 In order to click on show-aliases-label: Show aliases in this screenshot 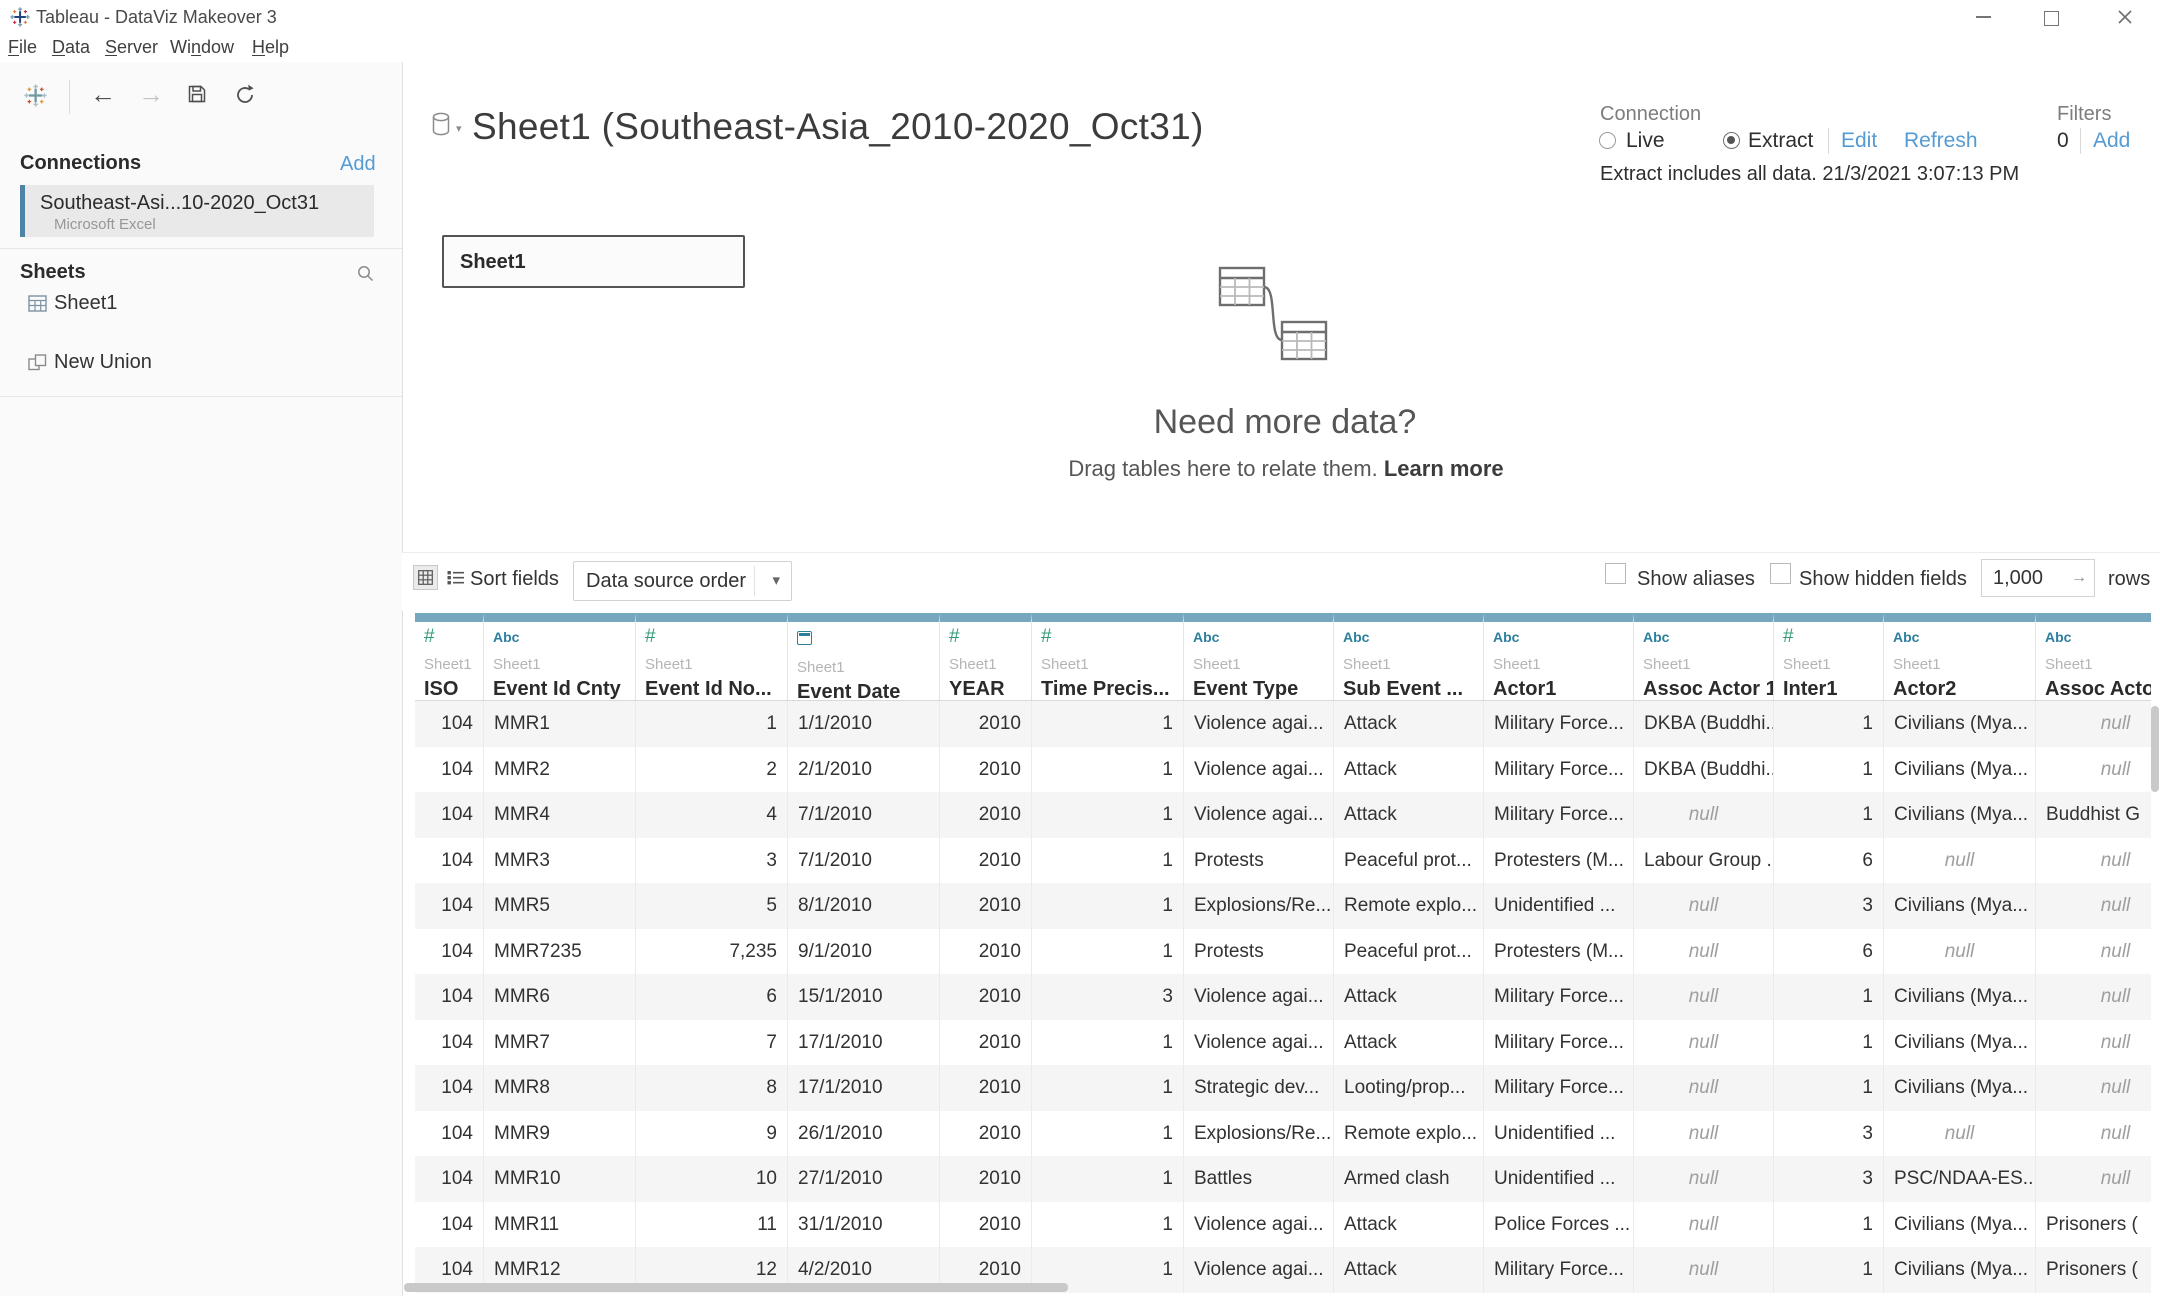, I will do `click(1696, 579)`.